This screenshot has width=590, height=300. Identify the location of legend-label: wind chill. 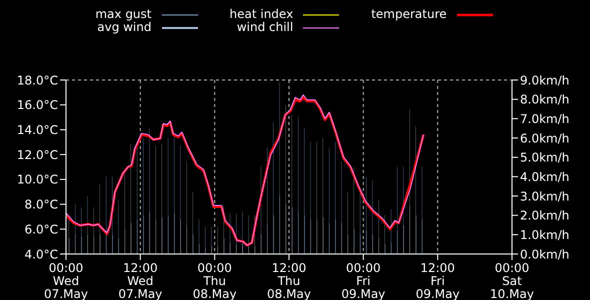
(265, 27).